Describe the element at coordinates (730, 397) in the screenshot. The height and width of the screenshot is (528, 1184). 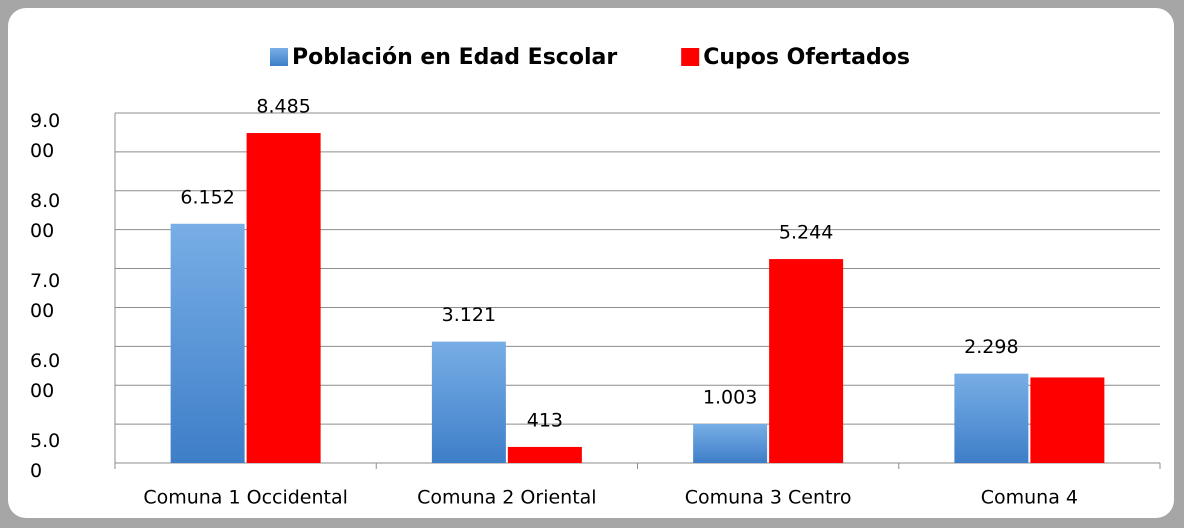
I see `data-label: 1.003` at that location.